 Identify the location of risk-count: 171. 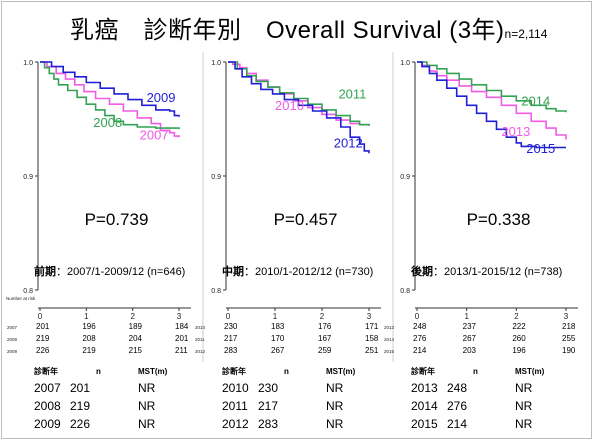
(372, 326).